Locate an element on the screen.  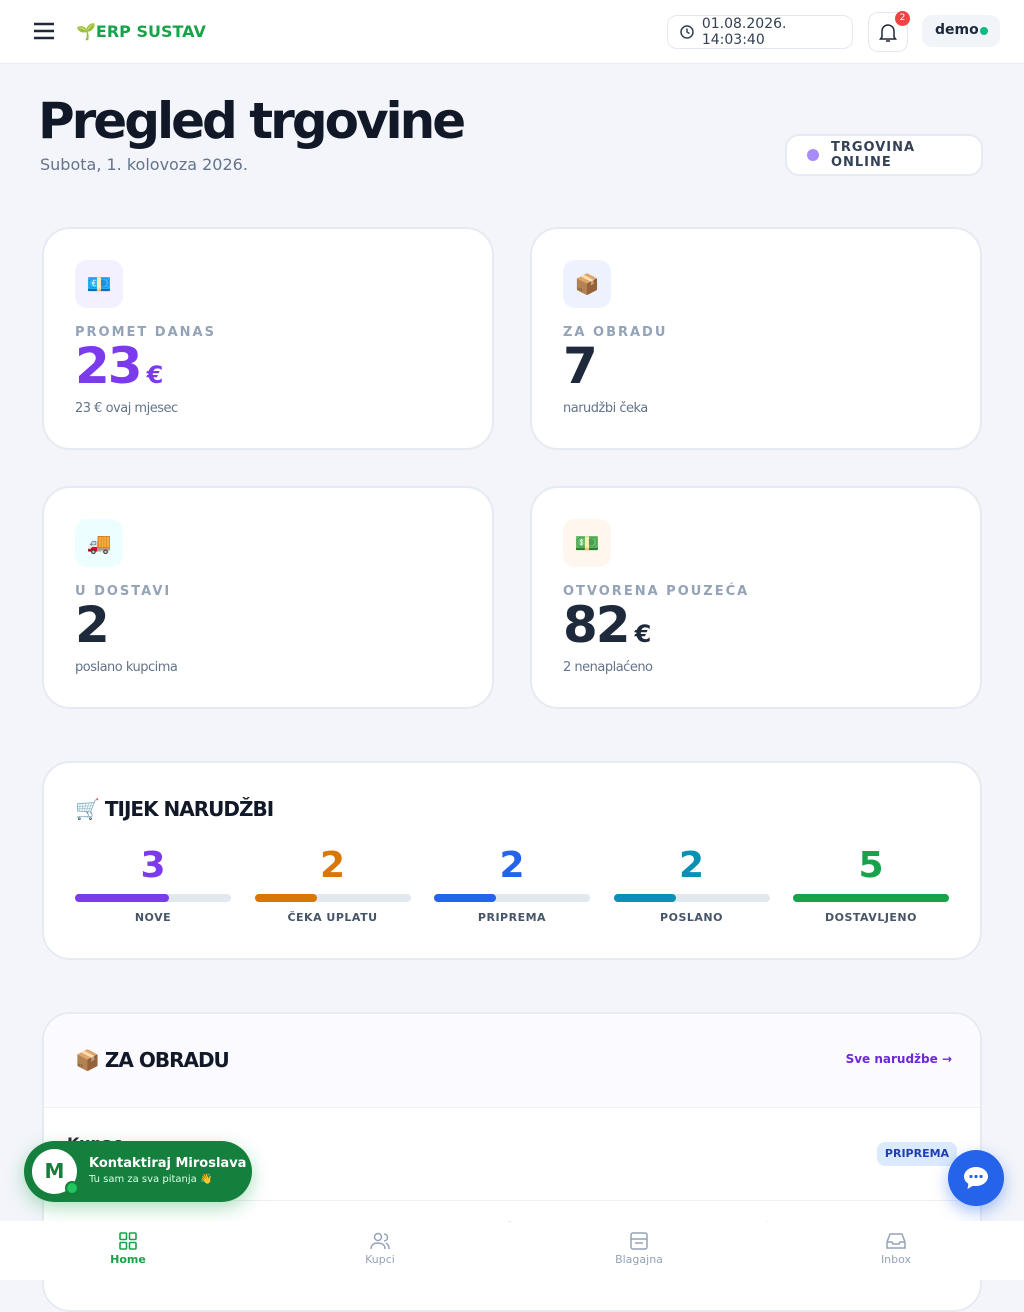
queue-title: 📦 ZA OBRADU is located at coordinates (152, 1060).